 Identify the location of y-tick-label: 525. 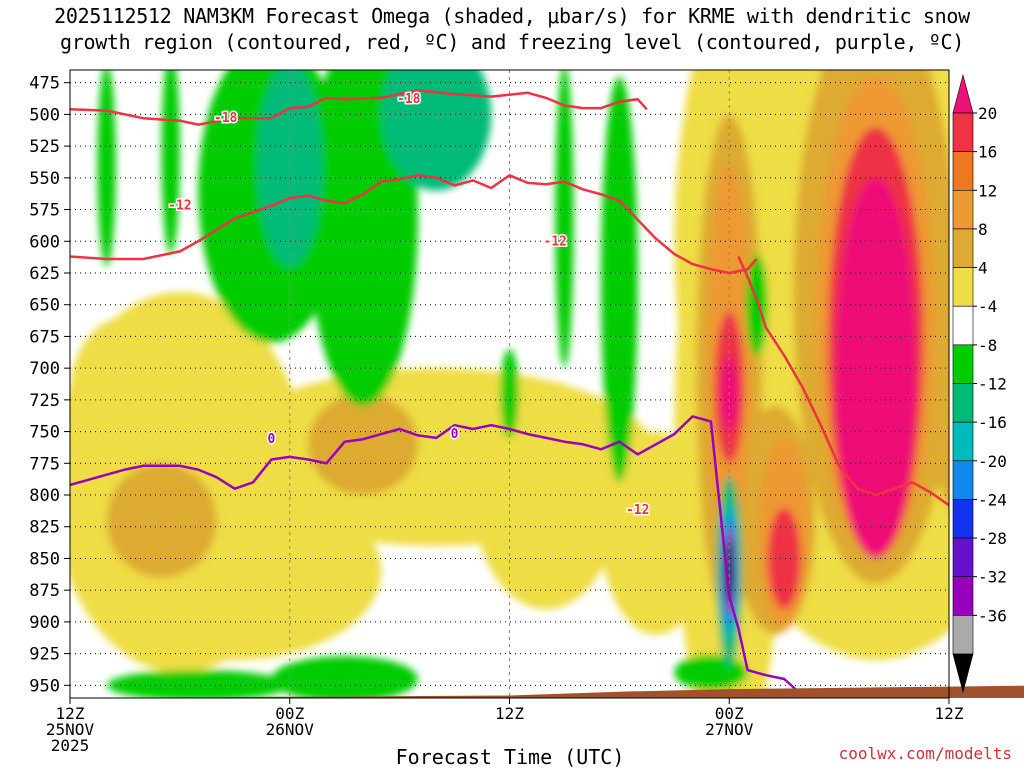
(44, 147).